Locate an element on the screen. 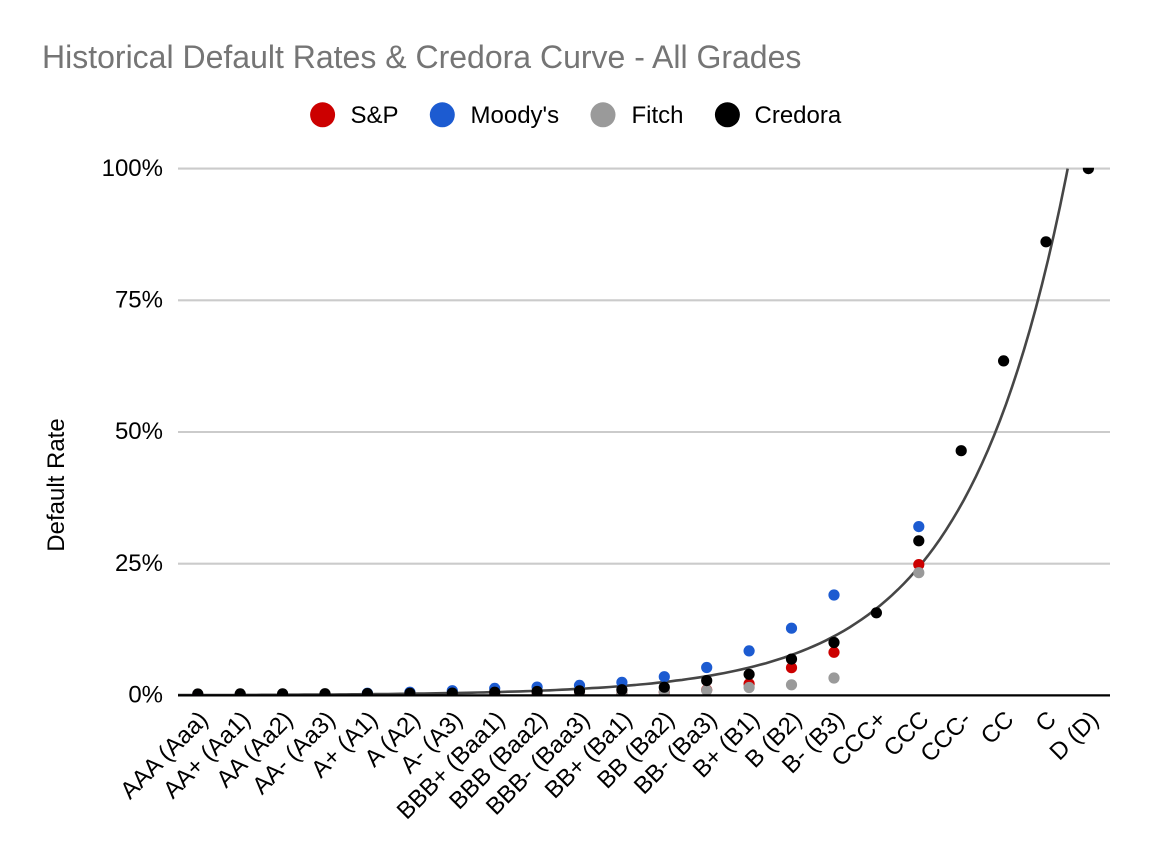 The image size is (1151, 862). svg-text: Moody's is located at coordinates (515, 115).